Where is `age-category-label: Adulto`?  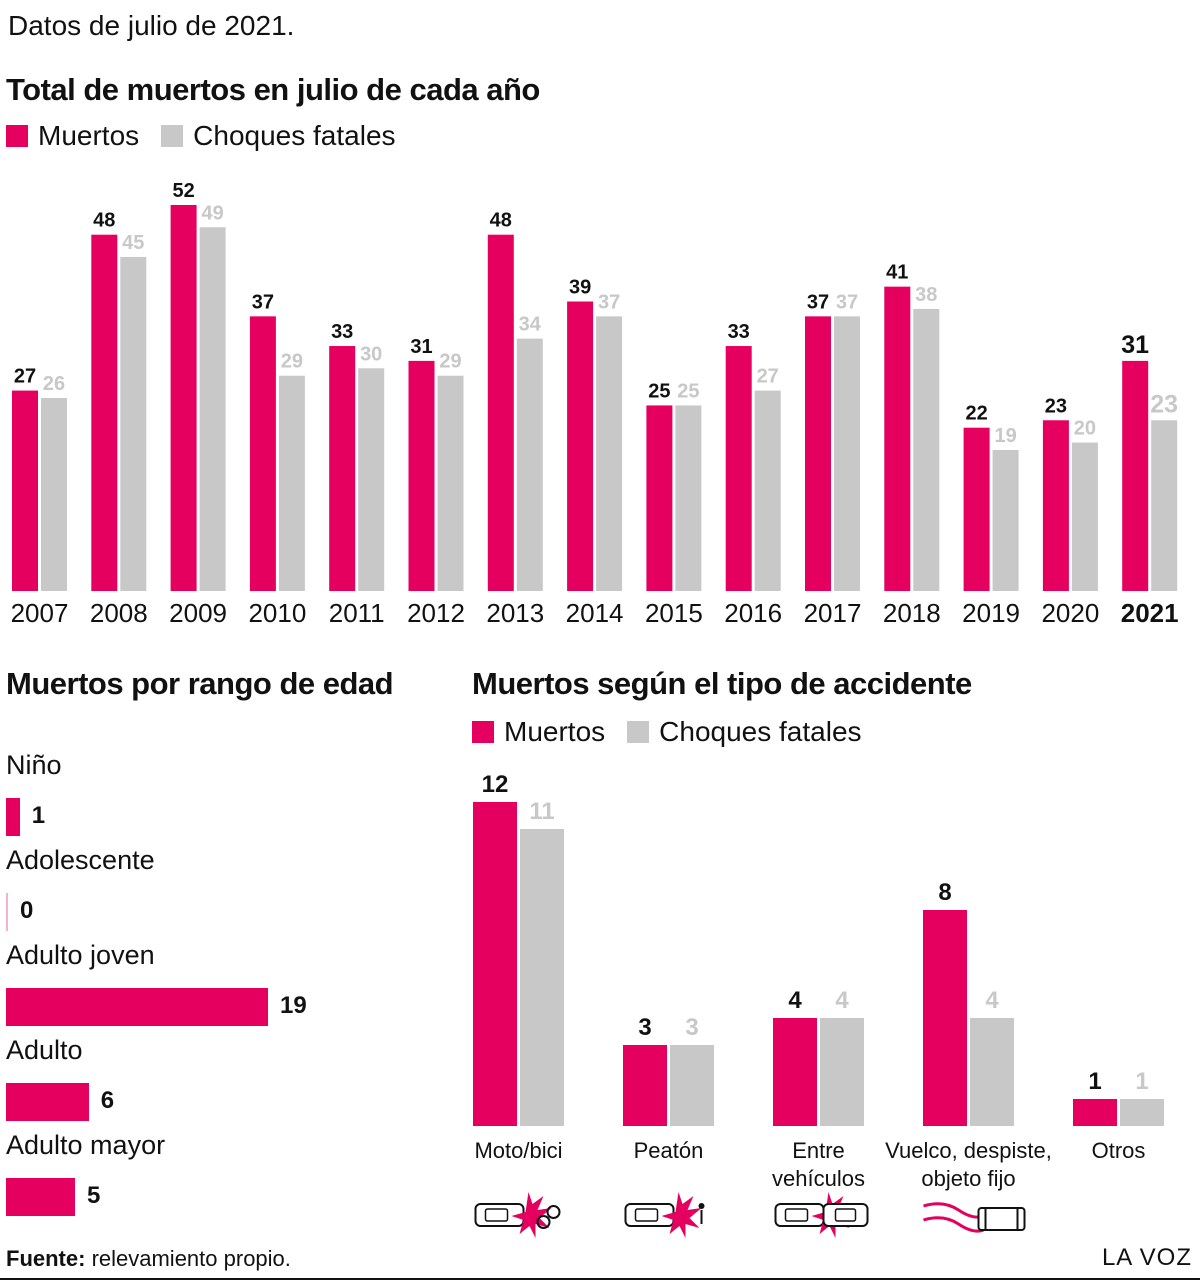
age-category-label: Adulto is located at coordinates (44, 1050).